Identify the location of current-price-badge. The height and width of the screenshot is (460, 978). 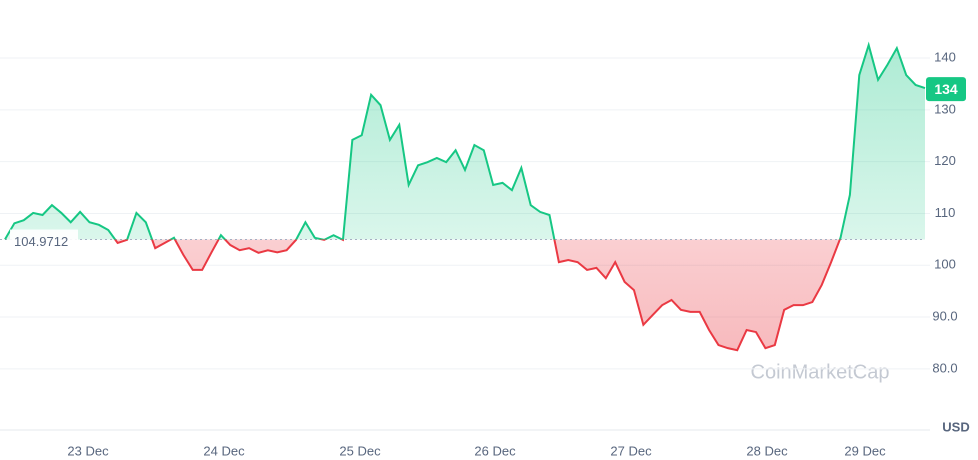
(946, 89).